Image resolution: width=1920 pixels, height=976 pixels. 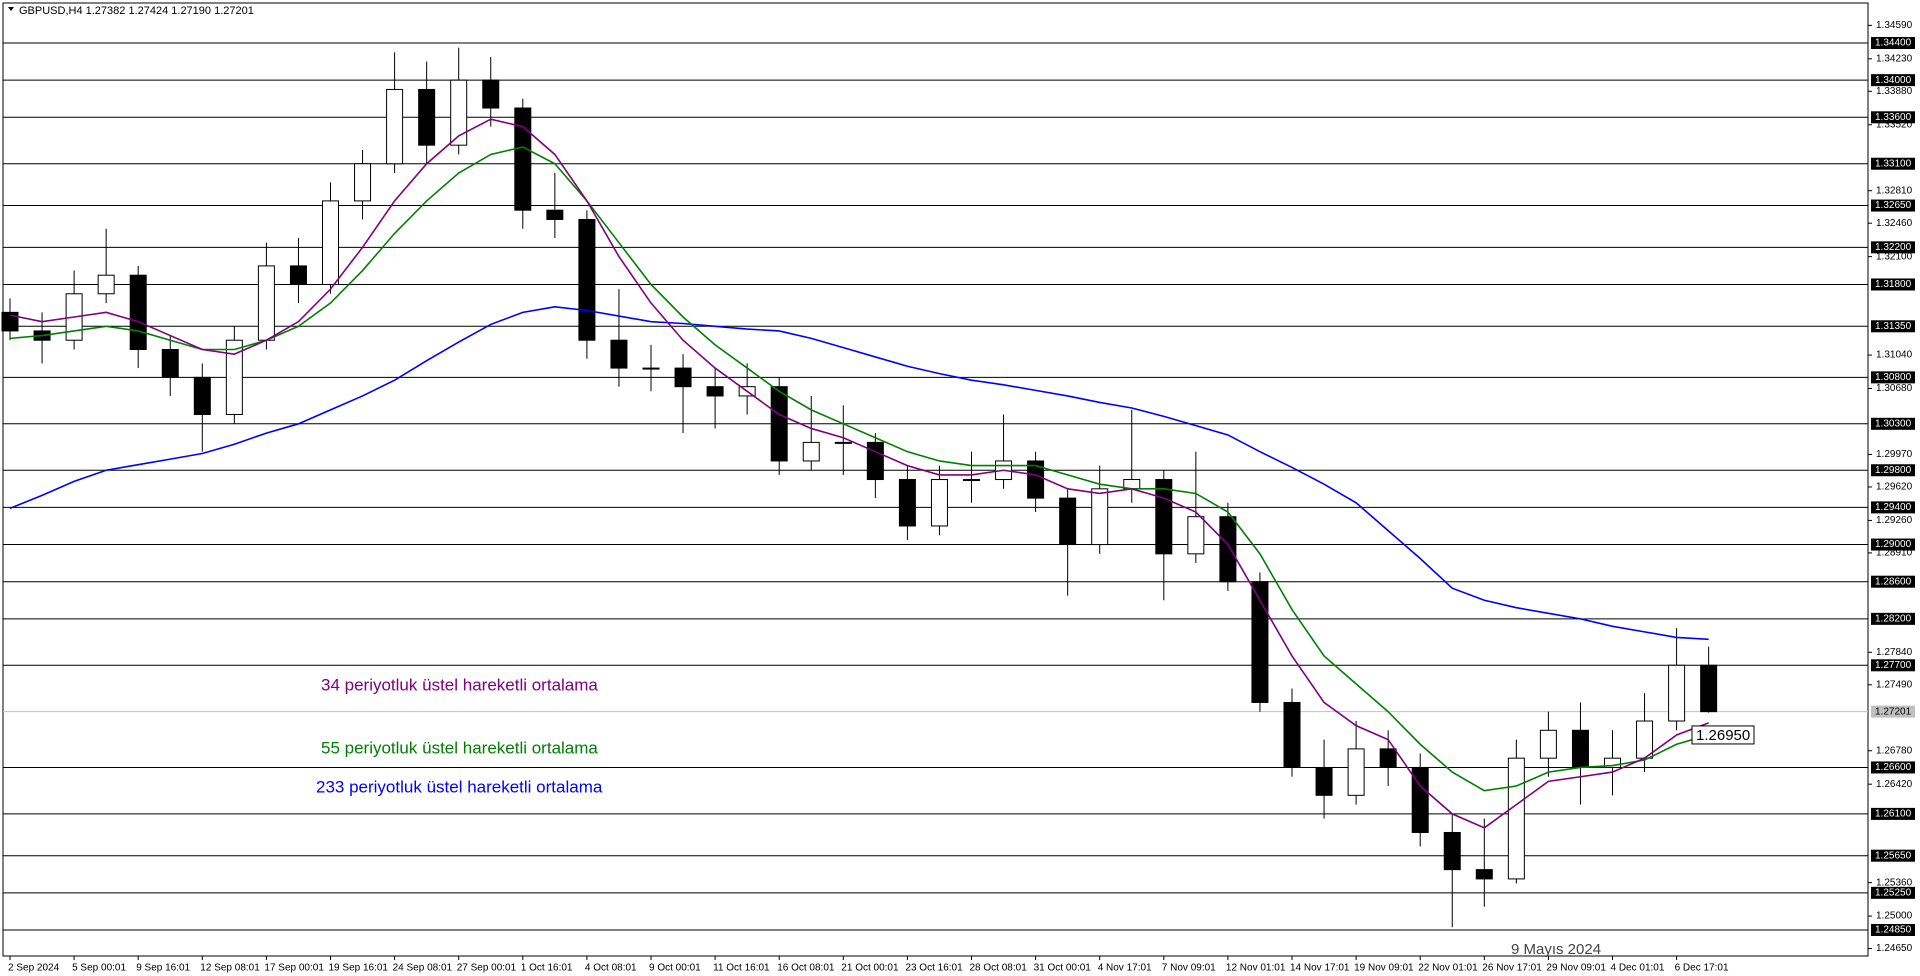 What do you see at coordinates (1893, 470) in the screenshot?
I see `level-label: 1.29800` at bounding box center [1893, 470].